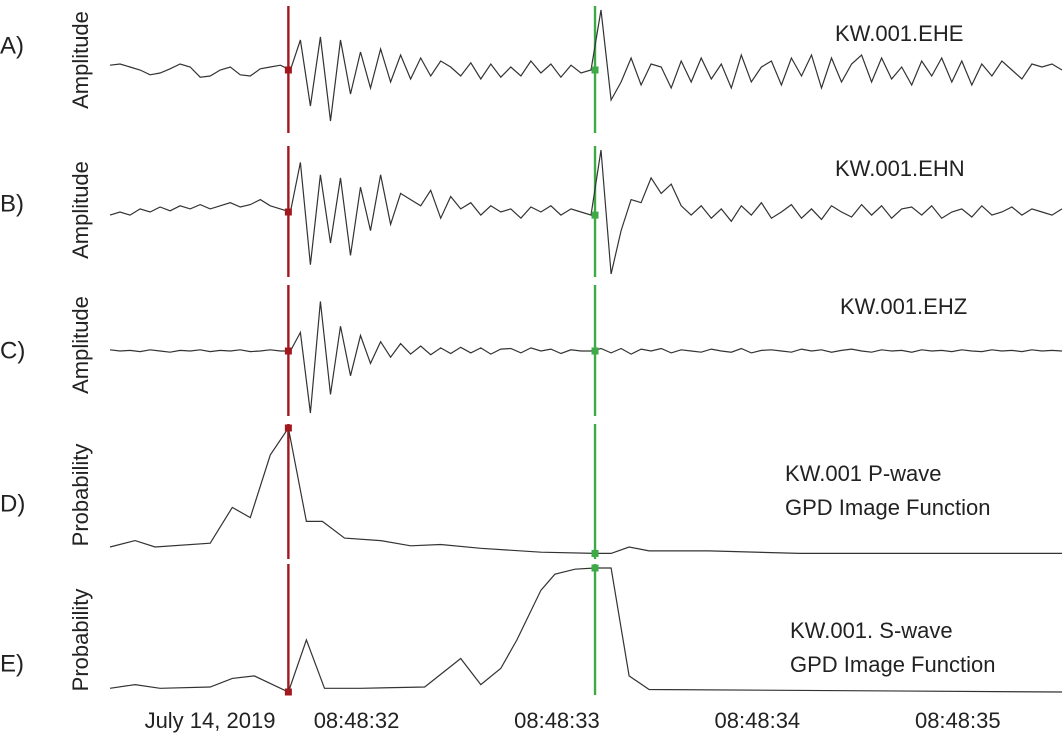 This screenshot has width=1064, height=739. Describe the element at coordinates (899, 33) in the screenshot. I see `panel-title: KW.001.EHE` at that location.